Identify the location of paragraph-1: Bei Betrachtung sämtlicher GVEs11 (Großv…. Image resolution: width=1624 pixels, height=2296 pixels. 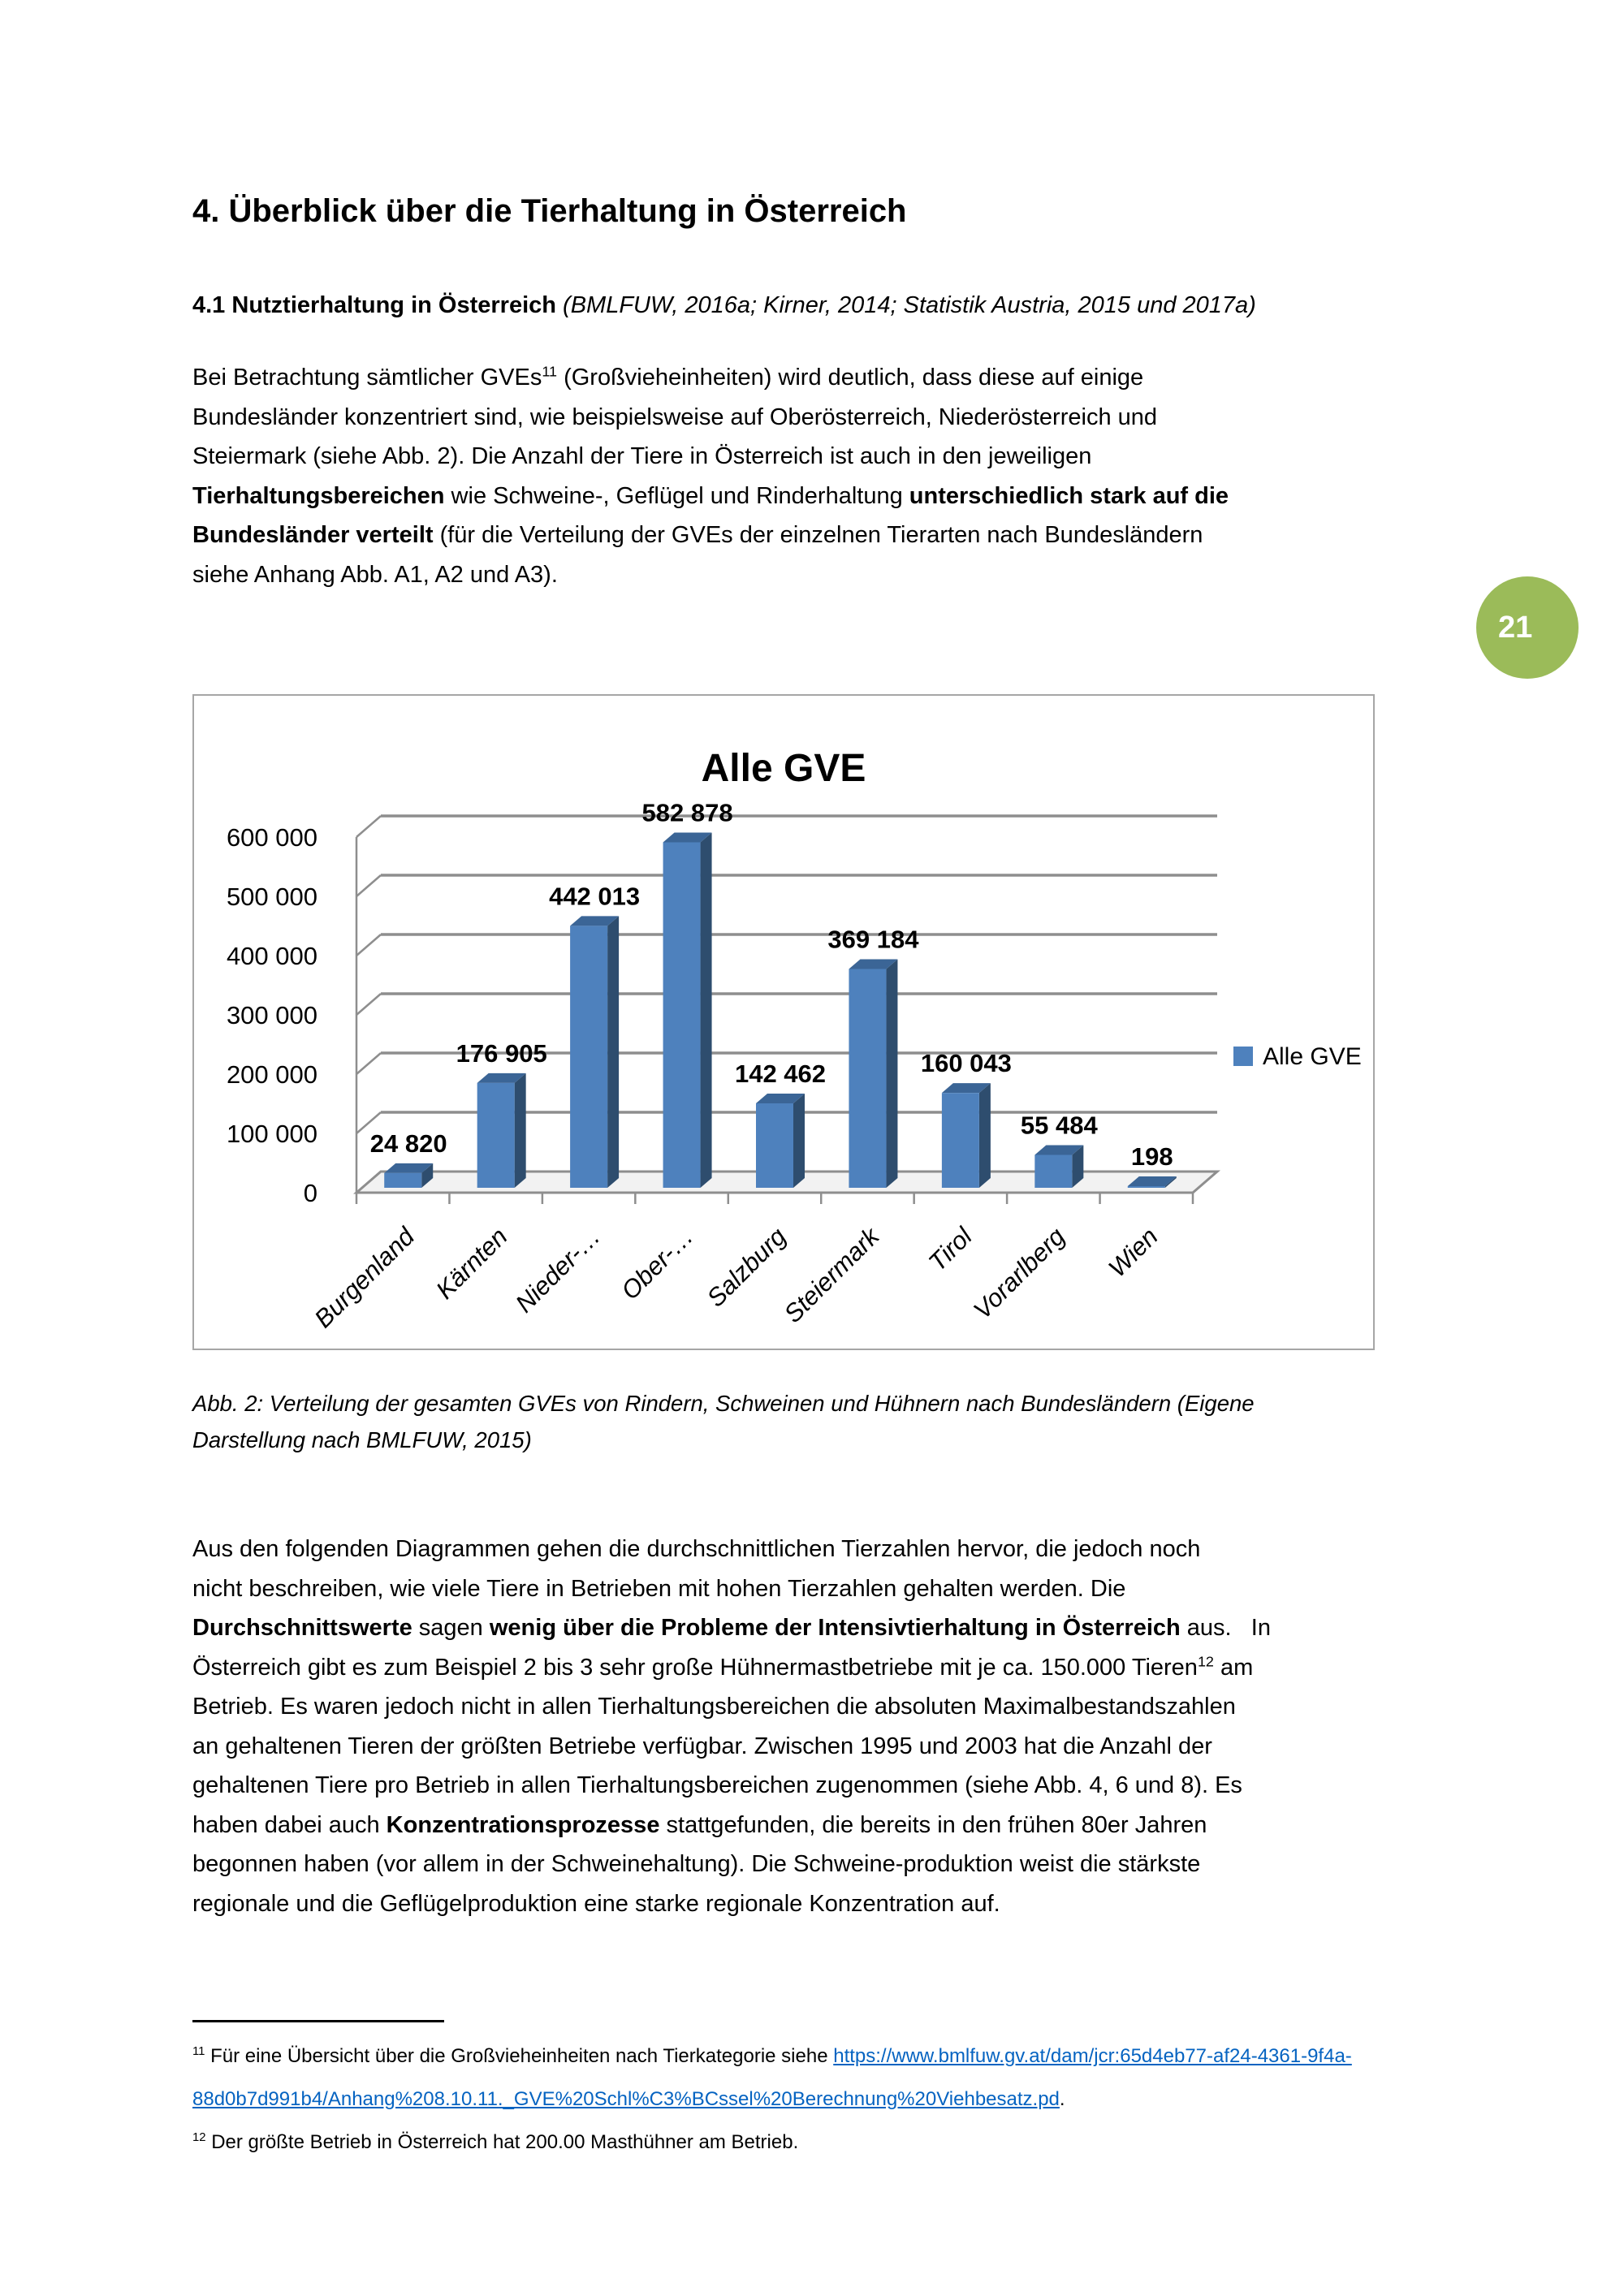
(826, 476).